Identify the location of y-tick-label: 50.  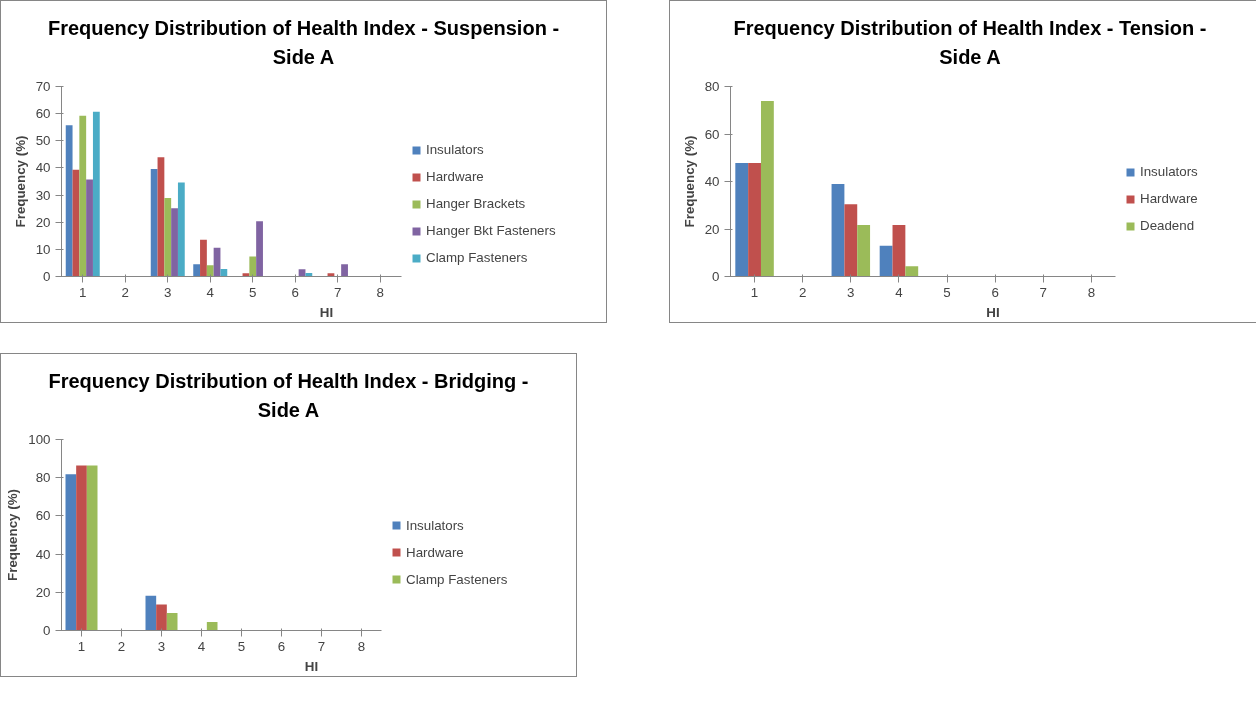
(43, 141).